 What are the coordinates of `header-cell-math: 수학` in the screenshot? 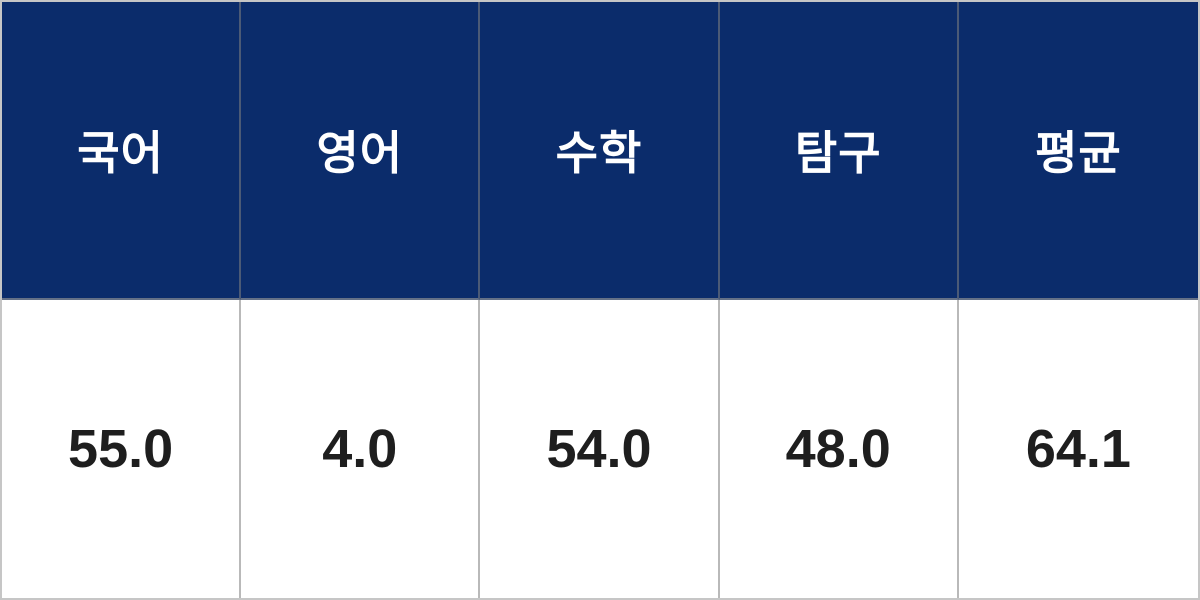 It's located at (600, 151).